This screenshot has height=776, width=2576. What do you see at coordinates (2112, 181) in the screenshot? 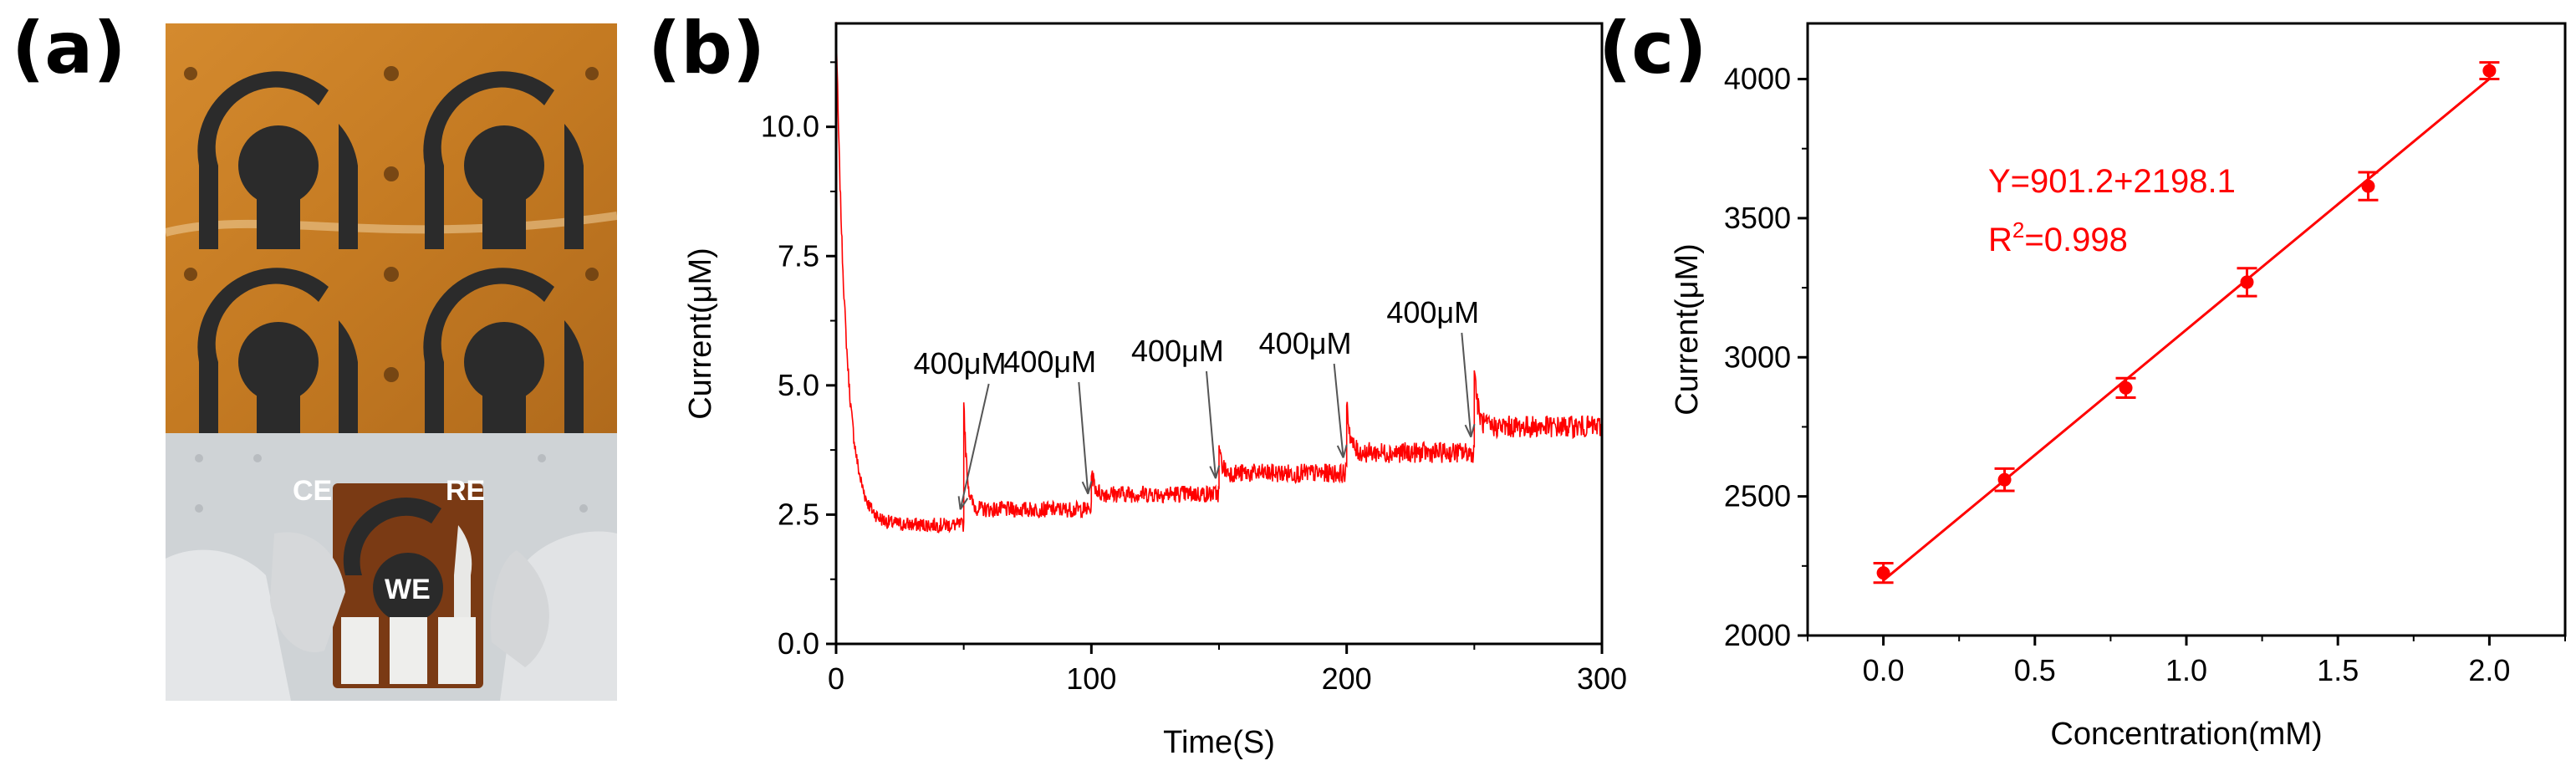
I see `fit-equation: Y=901.2+2198.1` at bounding box center [2112, 181].